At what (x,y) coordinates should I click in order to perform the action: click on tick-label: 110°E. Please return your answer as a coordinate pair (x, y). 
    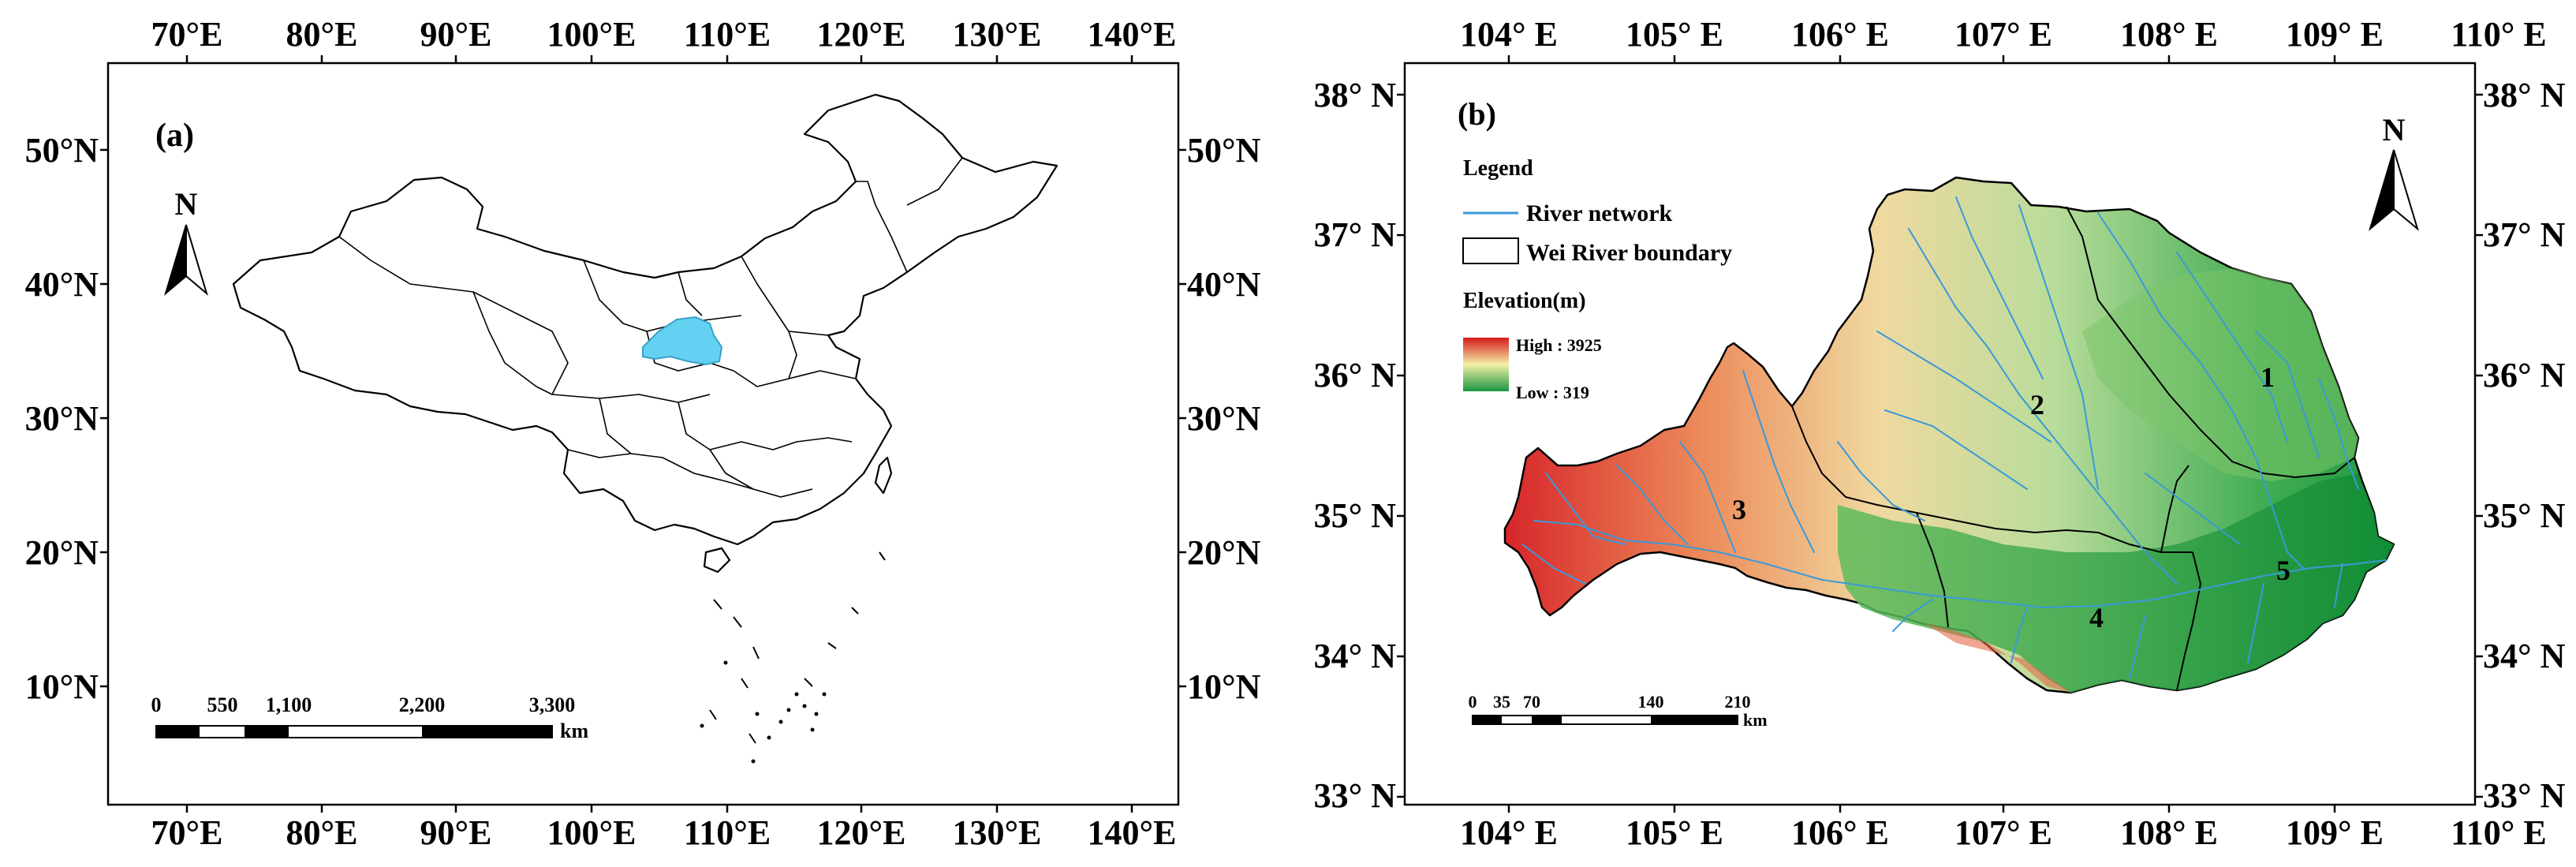
    Looking at the image, I should click on (727, 34).